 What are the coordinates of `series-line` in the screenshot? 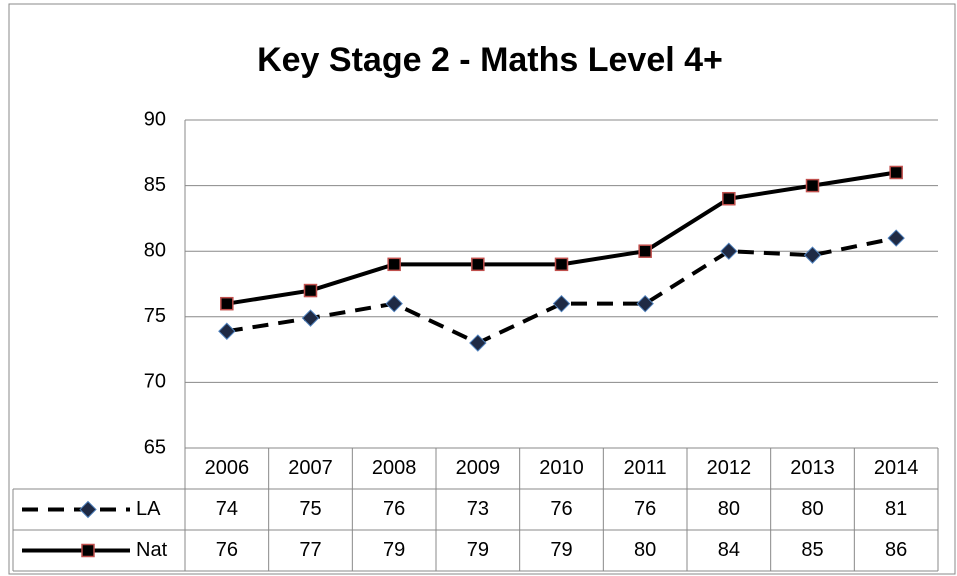 It's located at (561, 291).